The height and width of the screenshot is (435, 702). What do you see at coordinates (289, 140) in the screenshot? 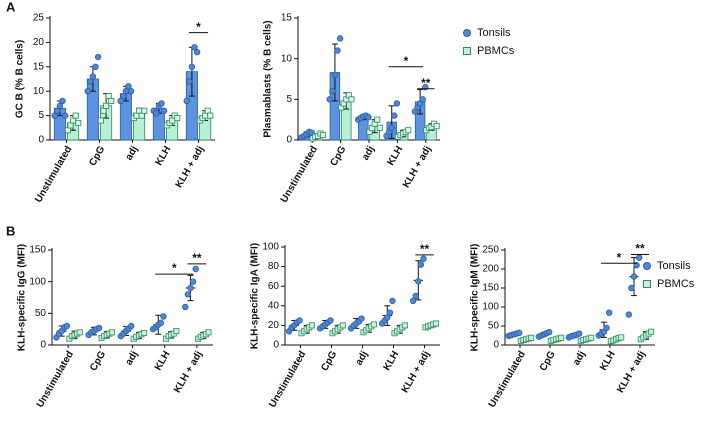
I see `y-tick-label: 0` at bounding box center [289, 140].